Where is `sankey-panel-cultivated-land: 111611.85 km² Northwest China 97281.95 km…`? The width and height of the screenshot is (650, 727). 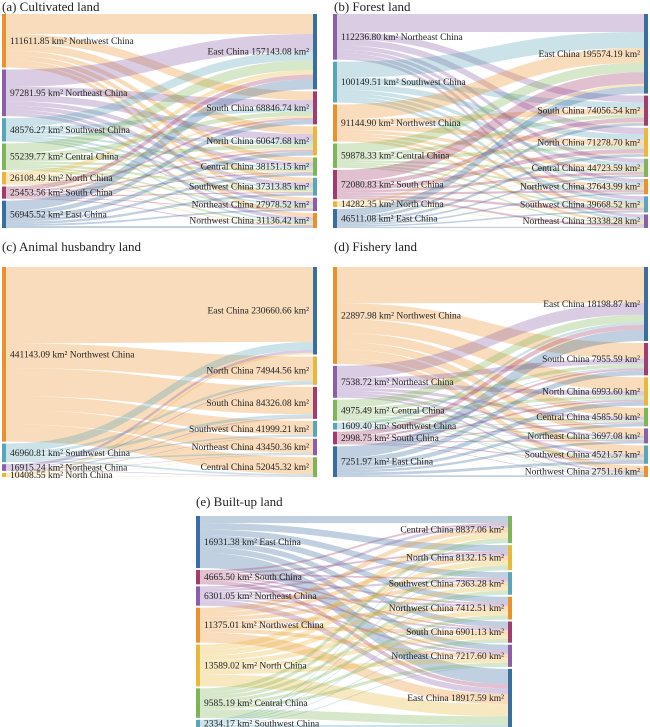
sankey-panel-cultivated-land: 111611.85 km² Northwest China 97281.95 km… is located at coordinates (159, 121).